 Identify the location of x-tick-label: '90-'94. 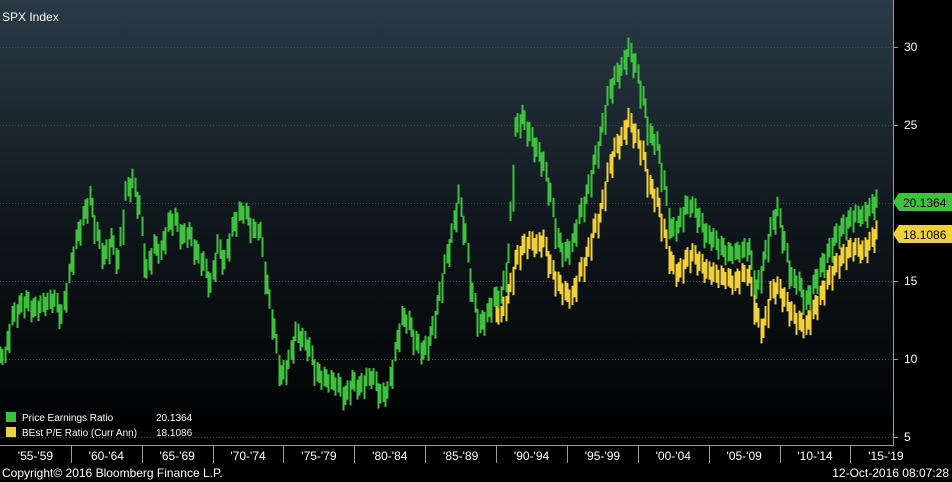
(532, 456).